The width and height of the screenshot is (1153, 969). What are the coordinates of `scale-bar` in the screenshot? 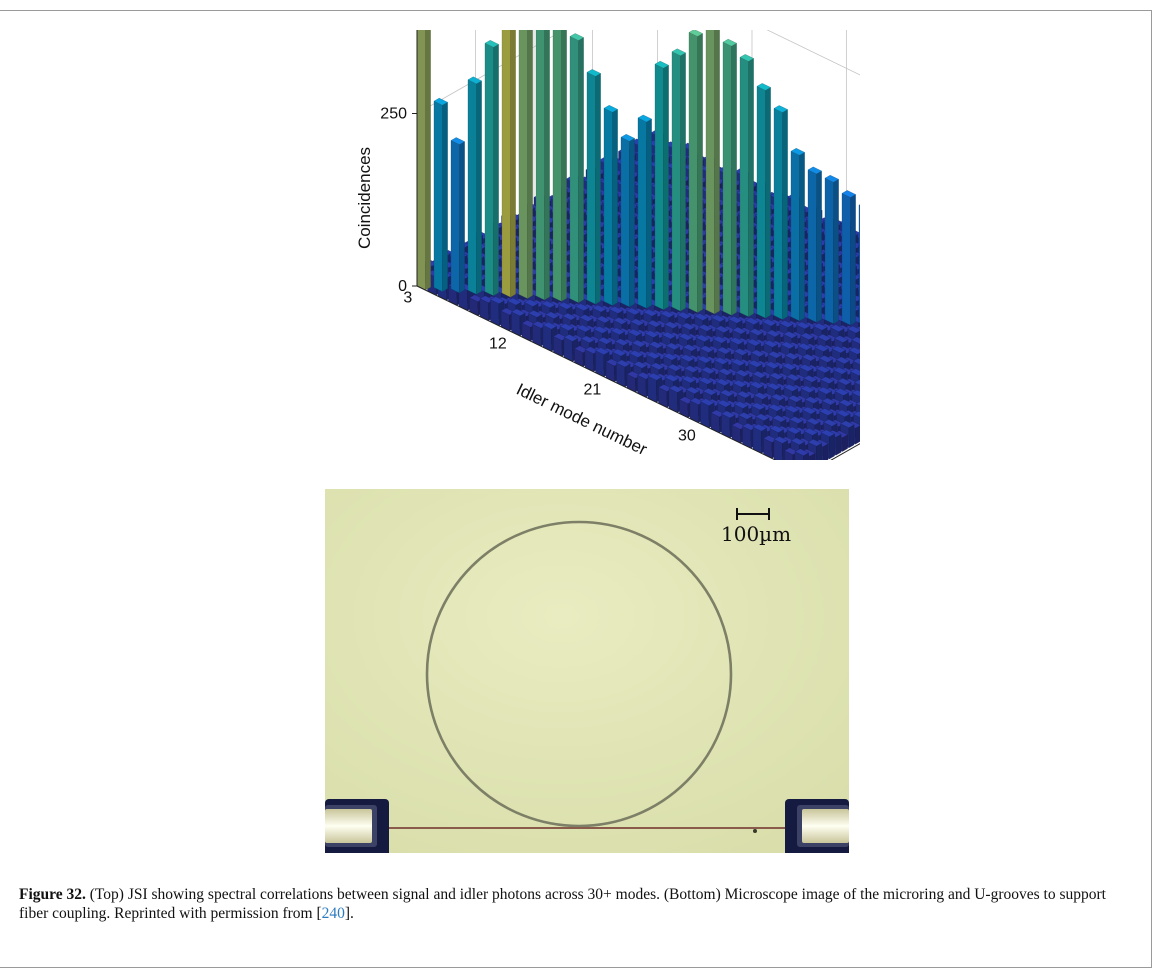 It's located at (753, 514).